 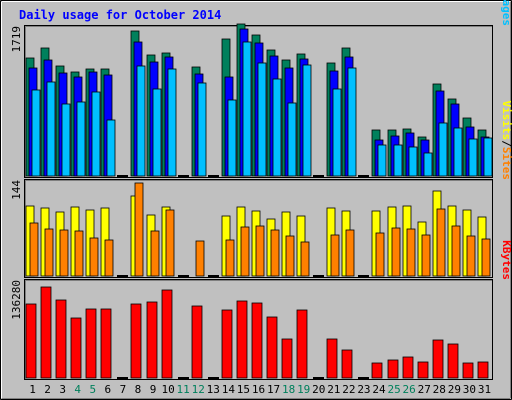 What do you see at coordinates (273, 389) in the screenshot?
I see `x-tick-label-day-17: 17` at bounding box center [273, 389].